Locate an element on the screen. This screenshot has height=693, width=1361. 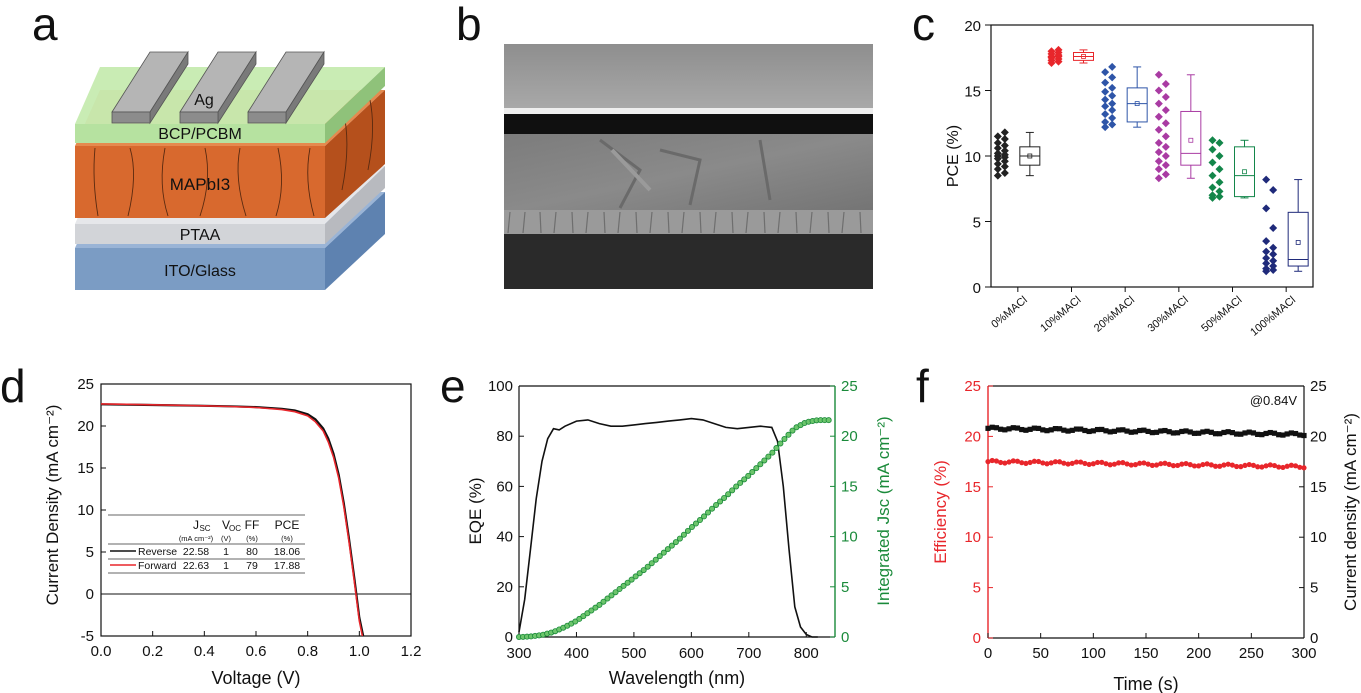
y-axis-label: Current Density (mA cm⁻²) is located at coordinates (52, 505).